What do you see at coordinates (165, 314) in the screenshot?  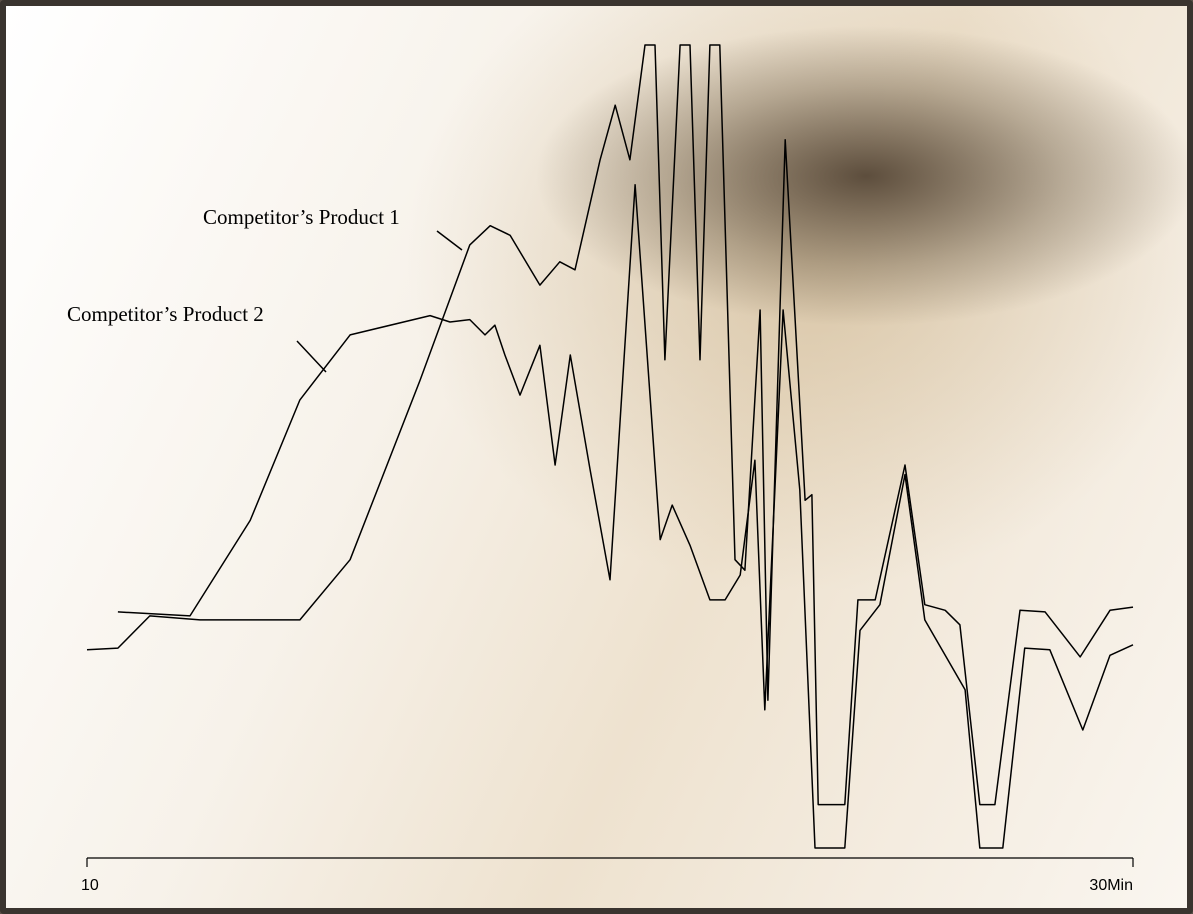 I see `series-label: Competitor’s Product 2` at bounding box center [165, 314].